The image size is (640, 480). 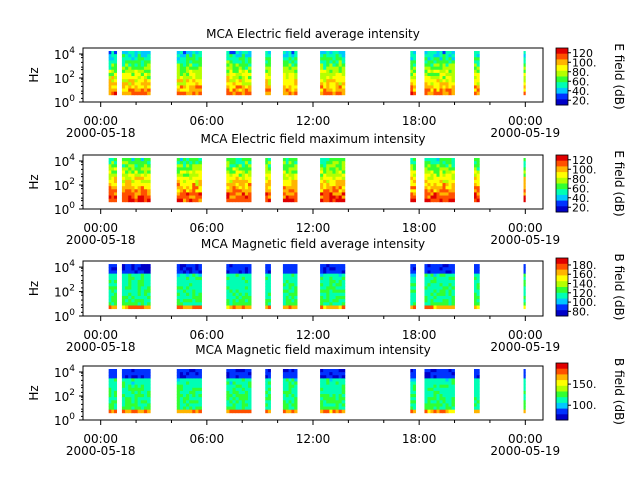 I want to click on y-tick-label: 100, so click(x=64, y=102).